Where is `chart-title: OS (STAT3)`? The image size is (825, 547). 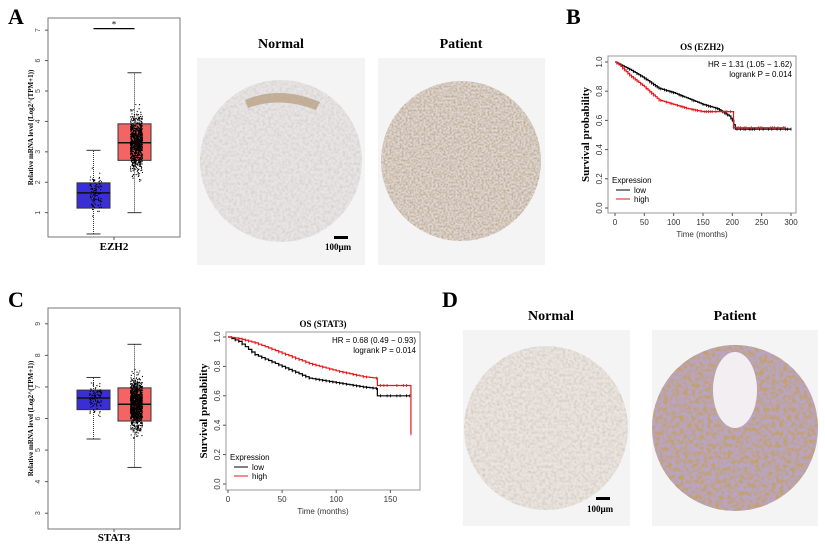
chart-title: OS (STAT3) is located at coordinates (323, 324).